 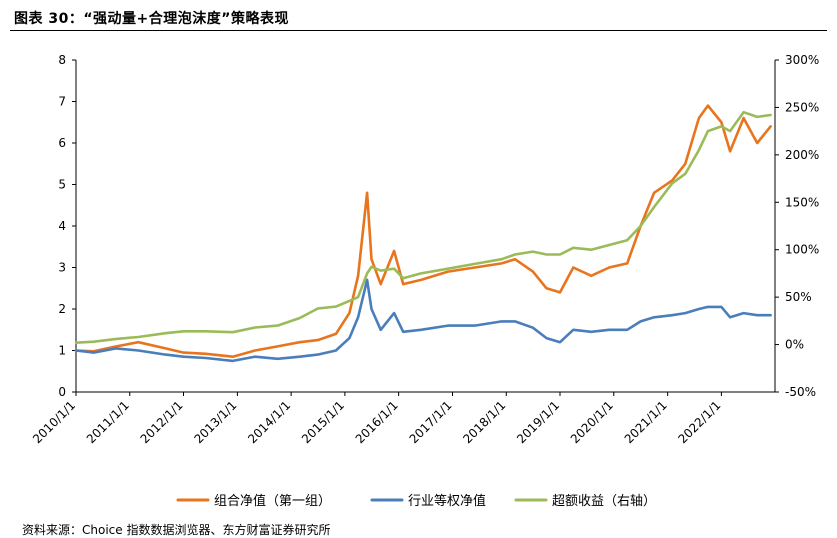 What do you see at coordinates (62, 60) in the screenshot?
I see `y-tick-label-left: 8` at bounding box center [62, 60].